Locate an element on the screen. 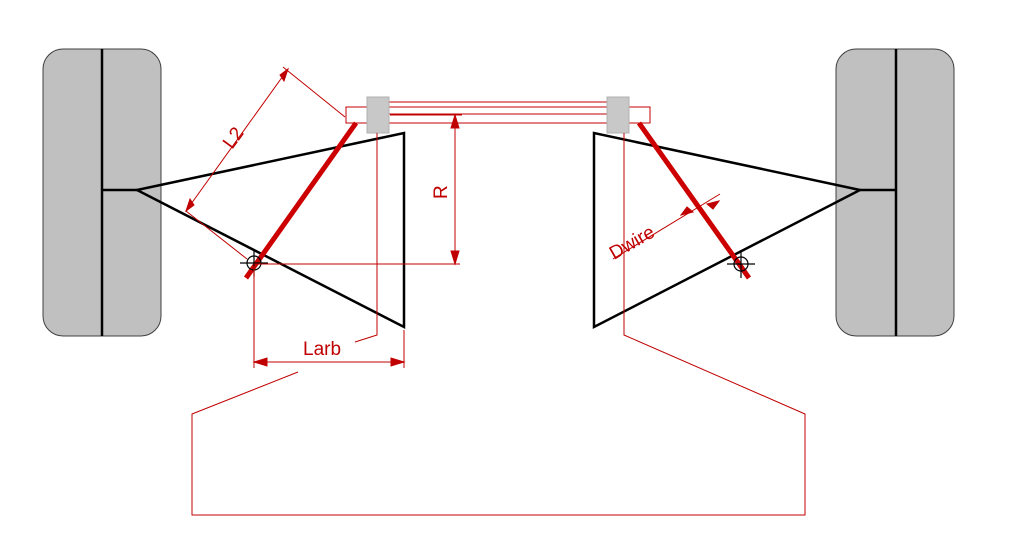  left-bushing is located at coordinates (378, 115).